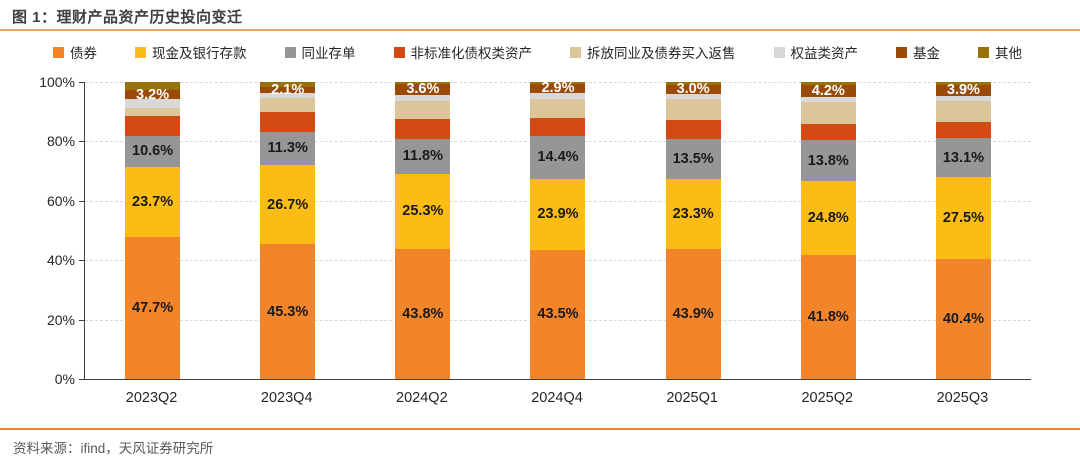 The height and width of the screenshot is (460, 1080). I want to click on bar-segment: 45.3%, so click(288, 311).